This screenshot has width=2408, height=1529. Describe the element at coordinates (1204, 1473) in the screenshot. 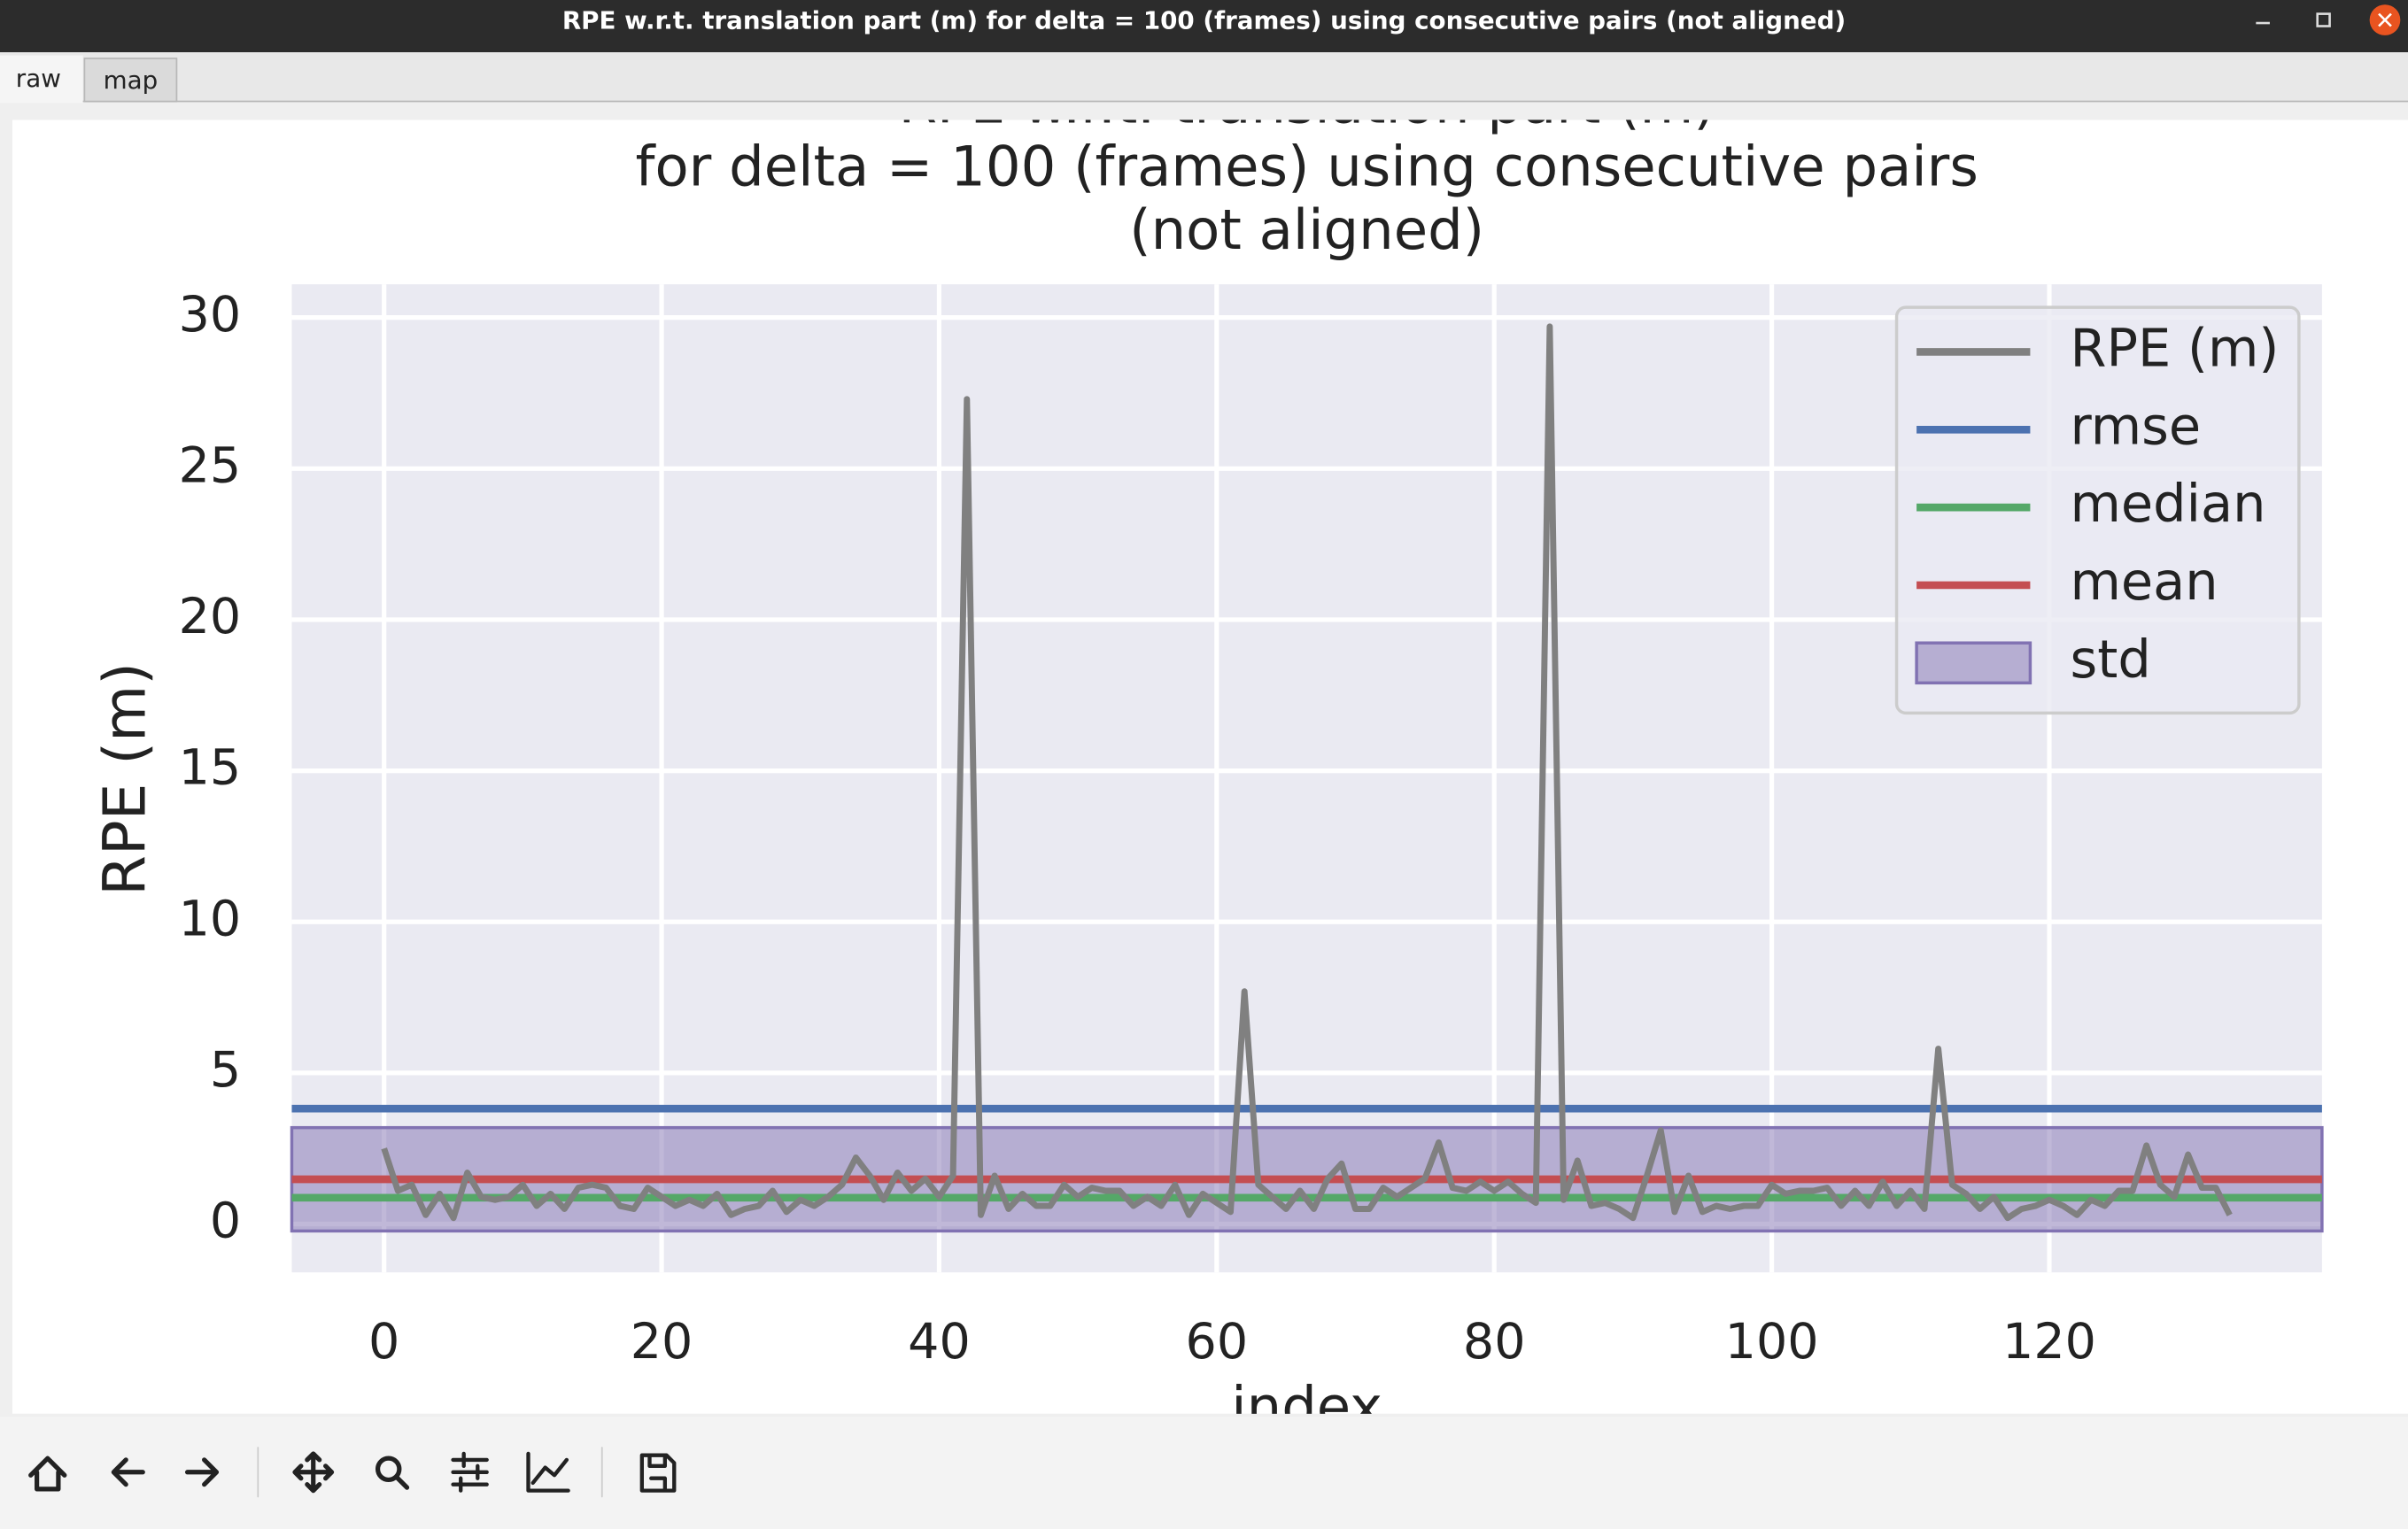

I see `toolbar` at that location.